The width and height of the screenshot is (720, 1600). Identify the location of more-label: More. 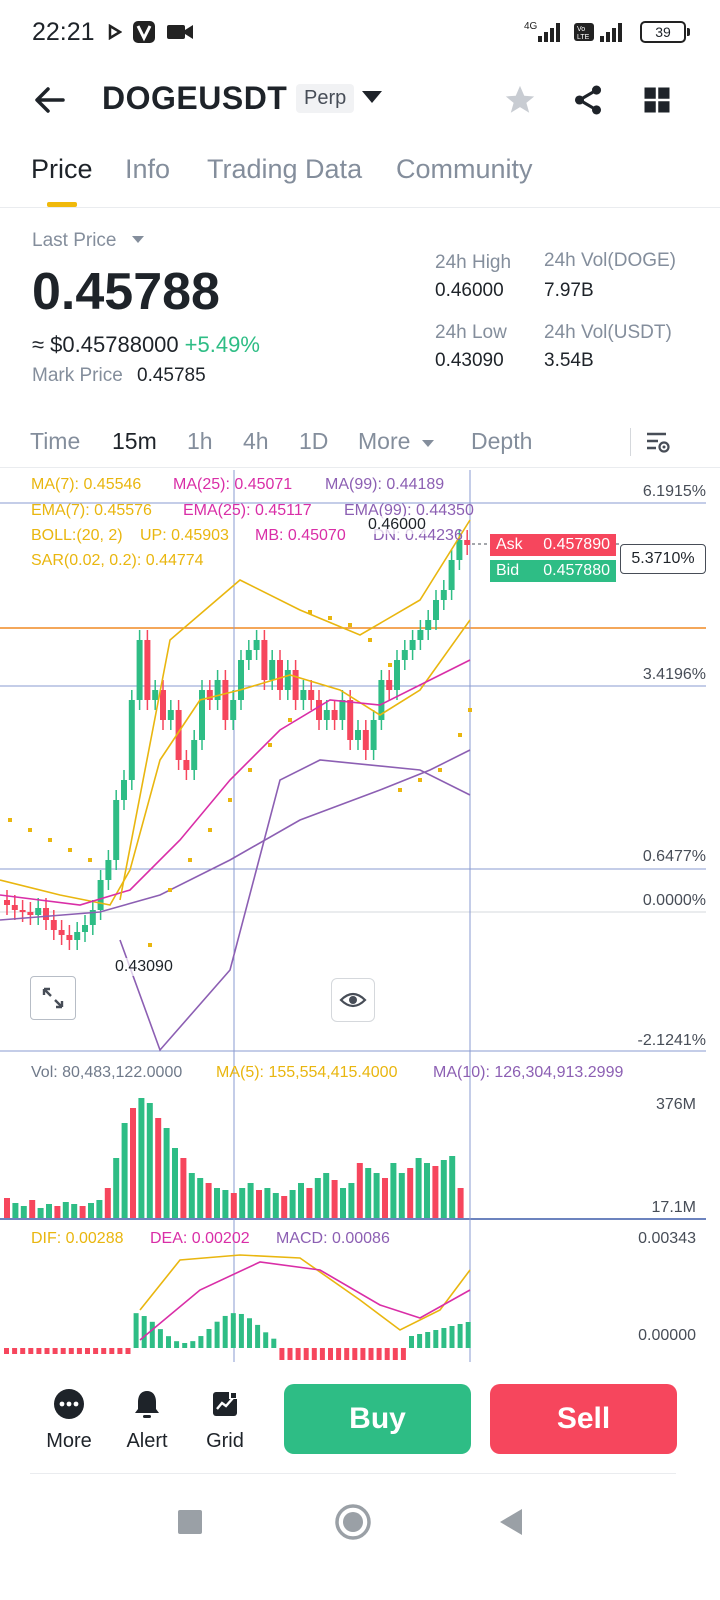
(69, 1441).